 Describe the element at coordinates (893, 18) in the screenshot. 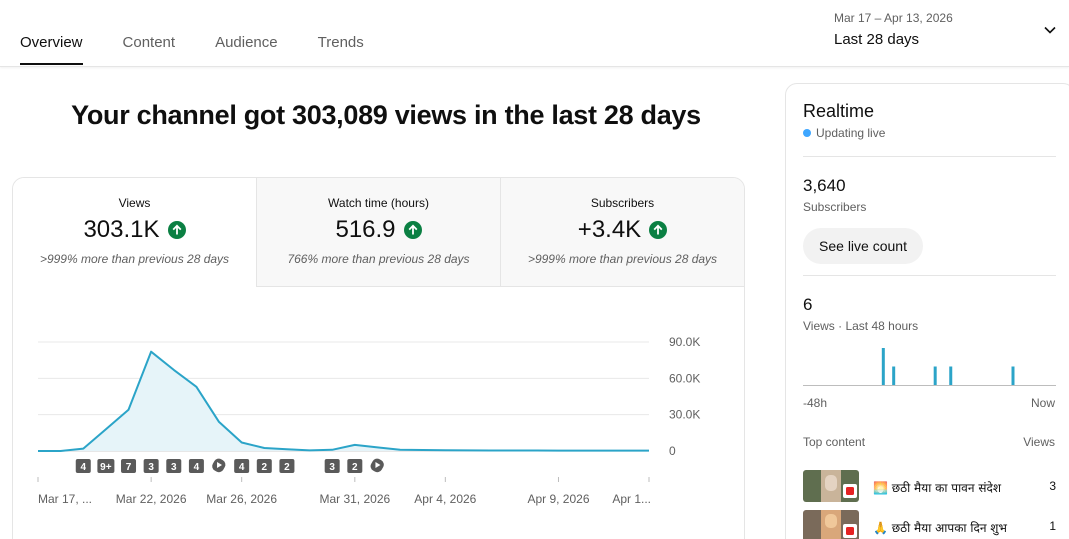

I see `date-range-text: Mar 17 – Apr 13, 2026` at that location.